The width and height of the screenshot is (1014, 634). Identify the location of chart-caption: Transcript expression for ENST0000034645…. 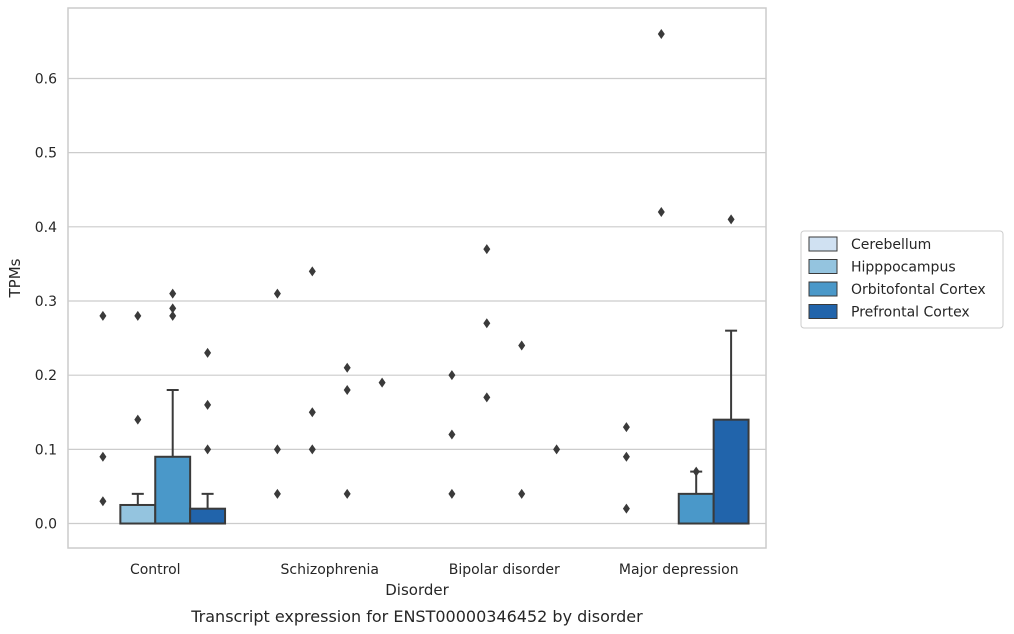
(416, 616).